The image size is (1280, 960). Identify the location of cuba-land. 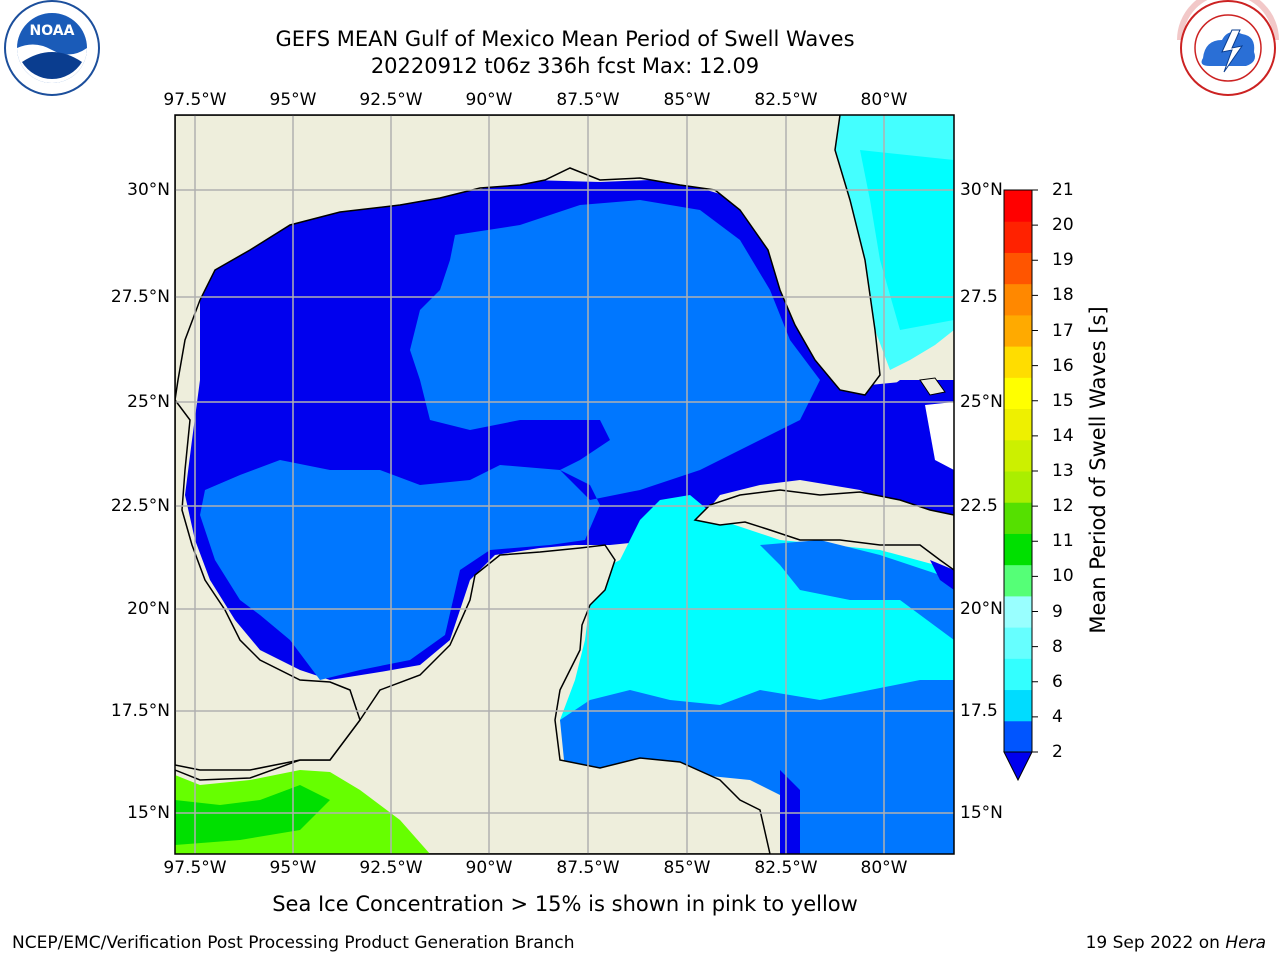
(823, 530).